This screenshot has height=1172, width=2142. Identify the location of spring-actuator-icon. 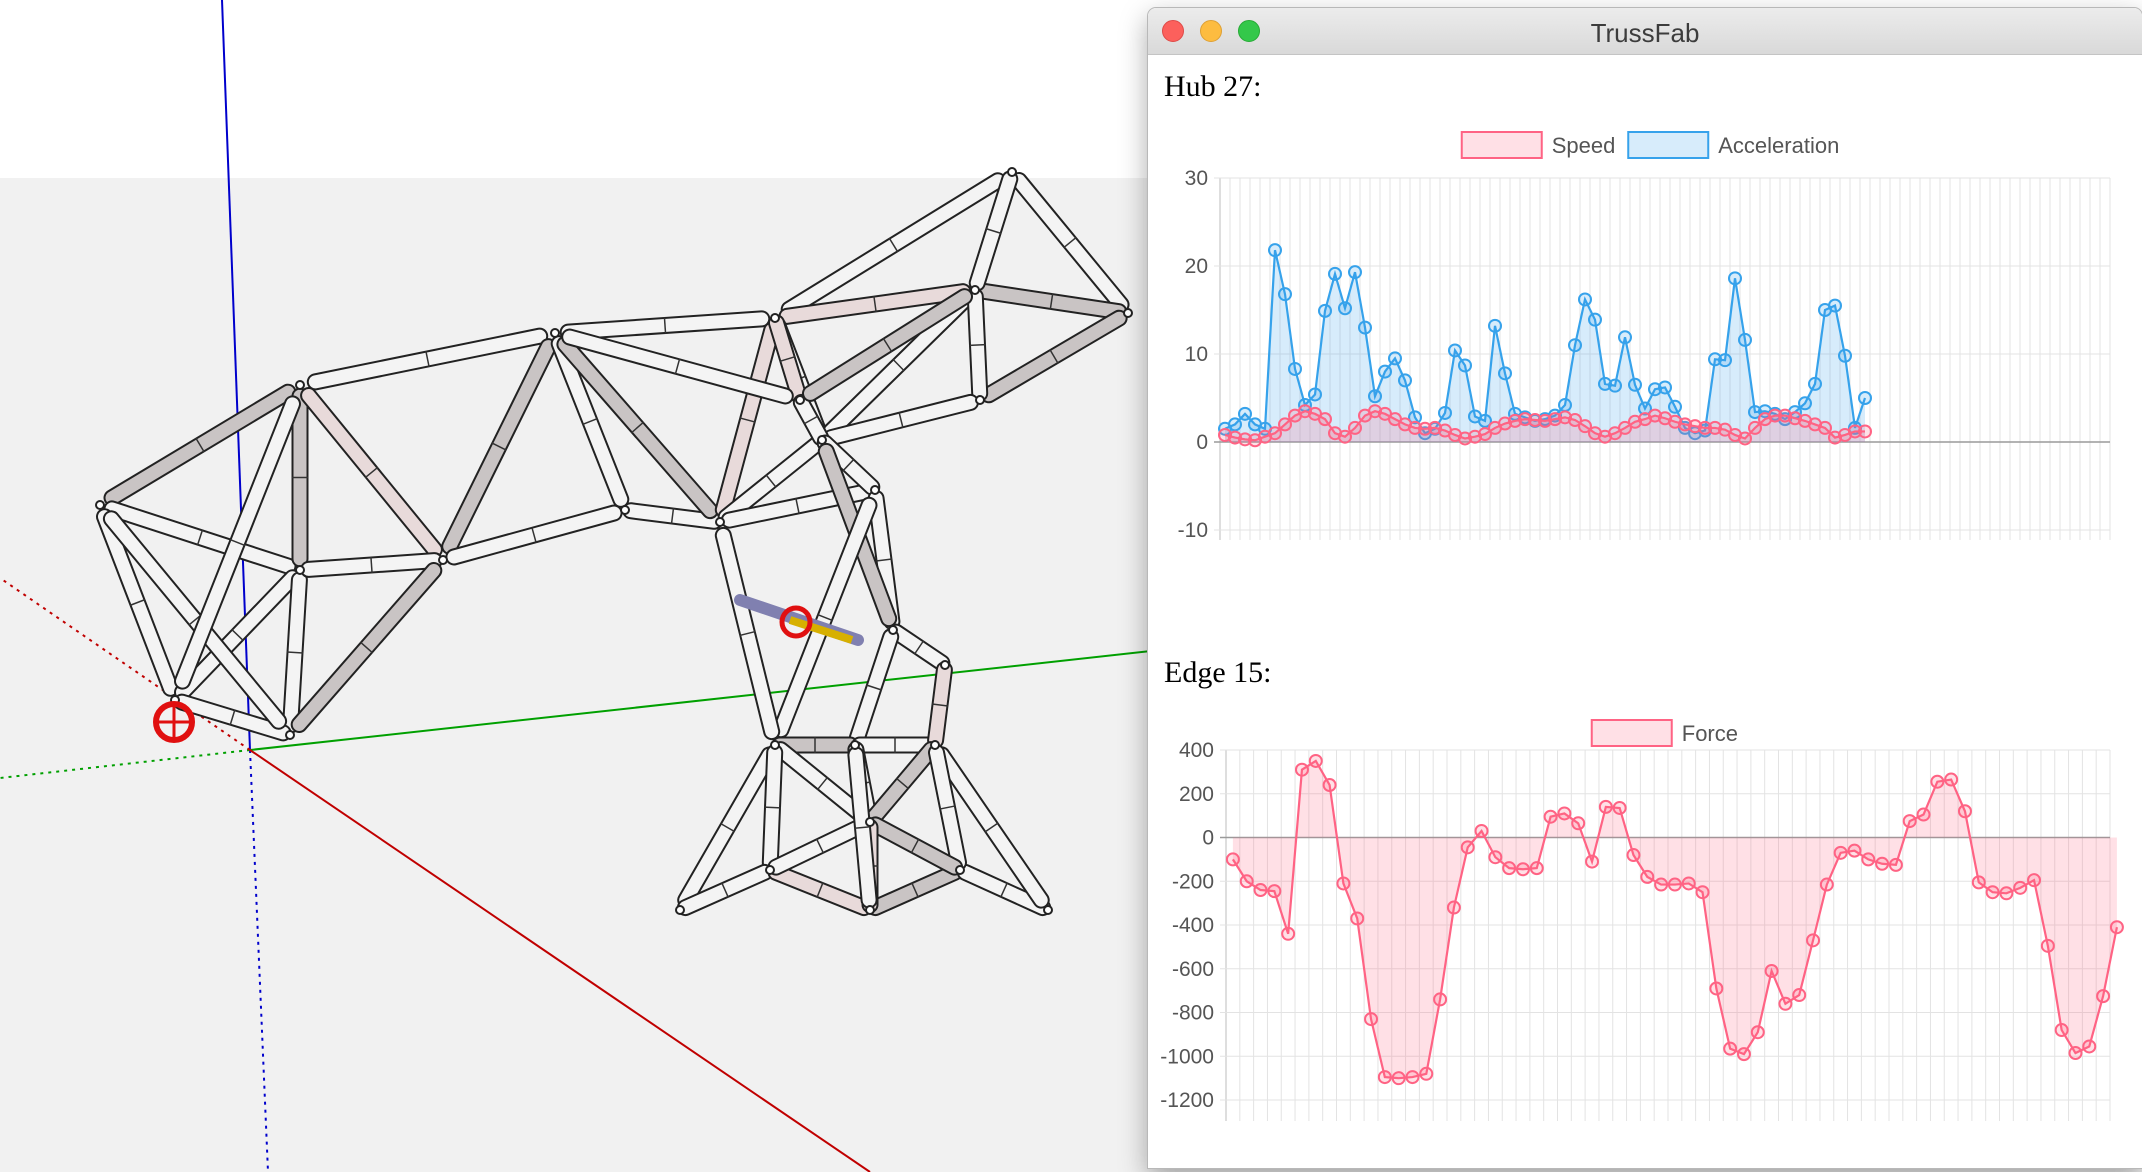
(799, 620).